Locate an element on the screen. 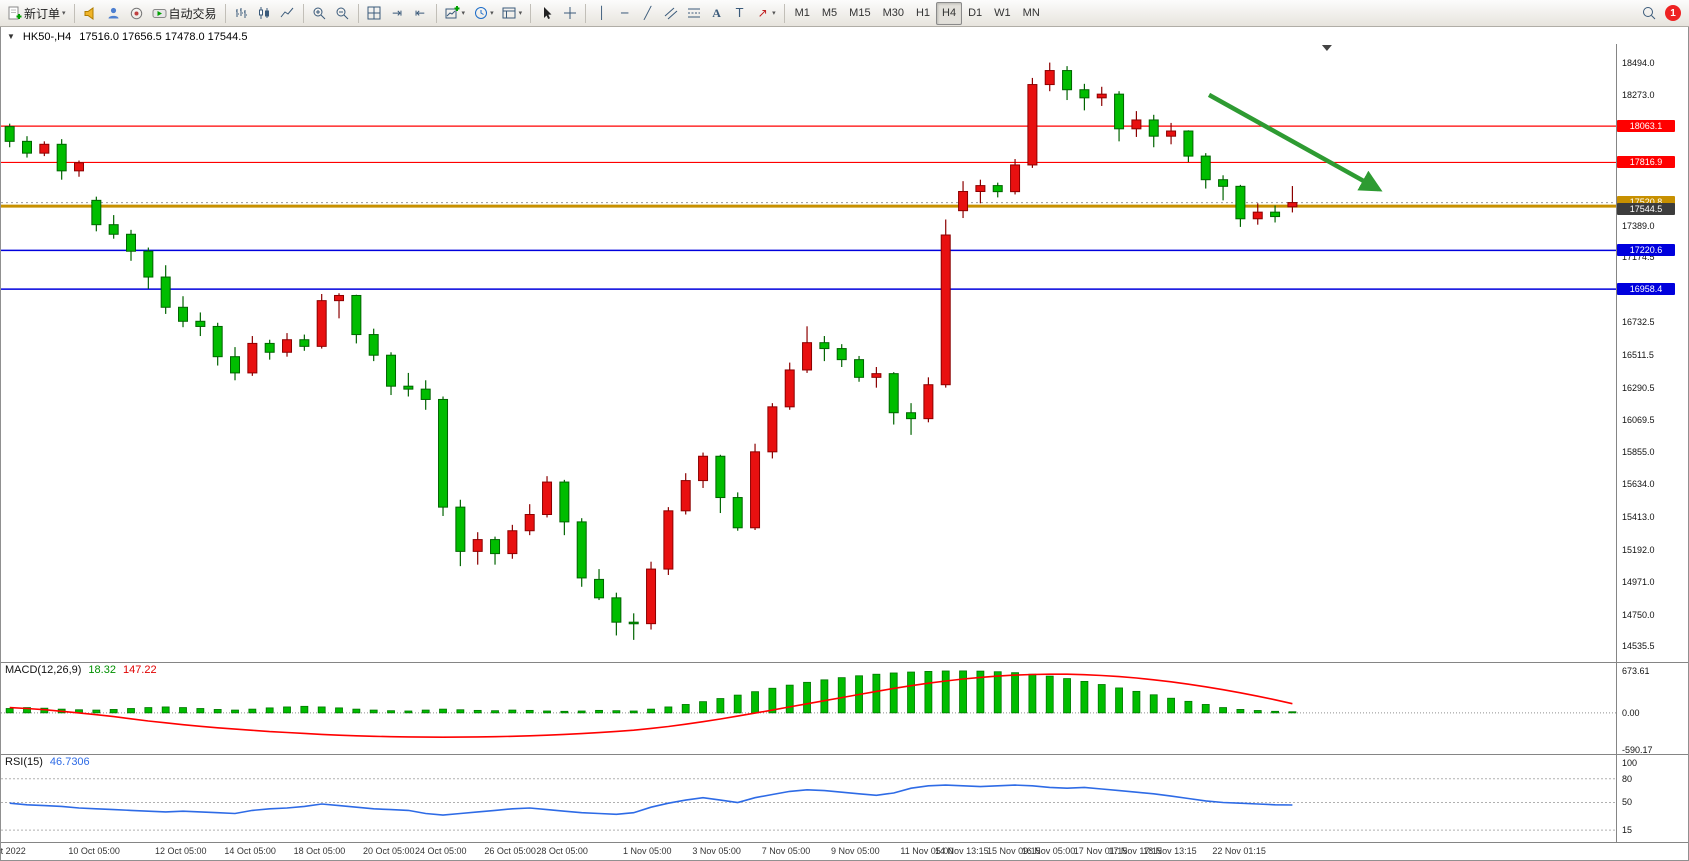 Image resolution: width=1689 pixels, height=861 pixels. date-tick: 14 Oct 05:00 is located at coordinates (250, 851).